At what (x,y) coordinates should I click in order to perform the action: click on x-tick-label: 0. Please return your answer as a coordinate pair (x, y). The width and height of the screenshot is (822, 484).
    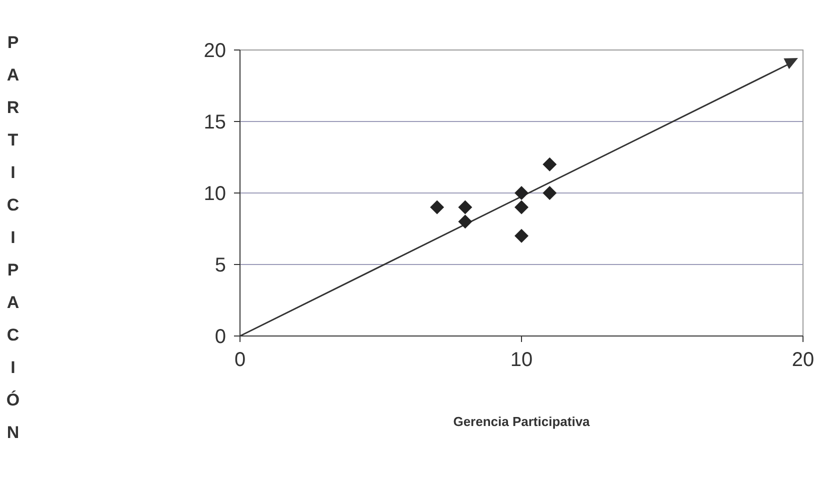
    Looking at the image, I should click on (240, 360).